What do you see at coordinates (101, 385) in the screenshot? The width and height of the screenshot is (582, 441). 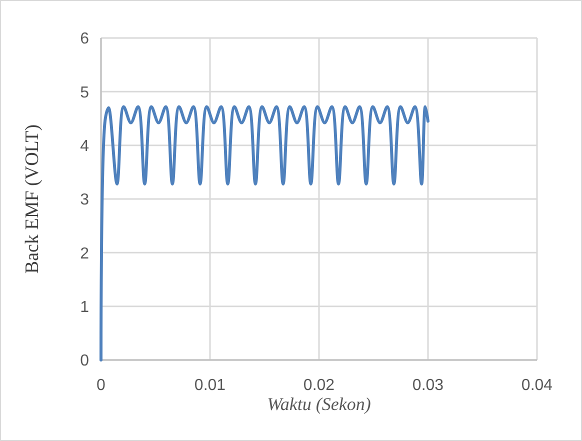 I see `x-tick-label: 0` at bounding box center [101, 385].